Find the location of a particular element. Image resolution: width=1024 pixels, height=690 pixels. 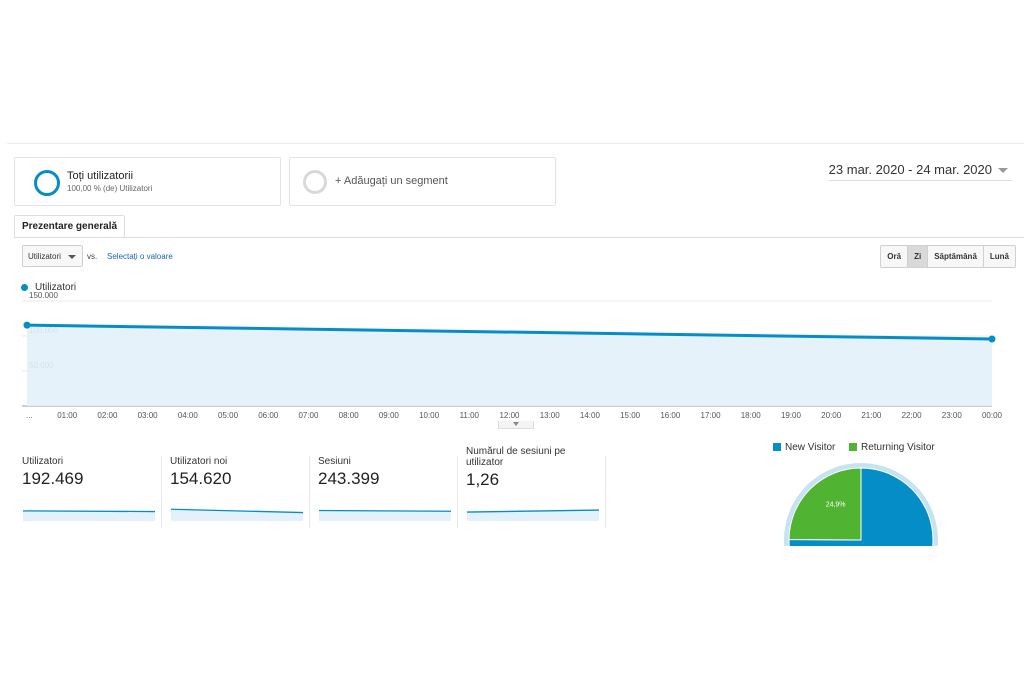

kpi-sessions: Sesiuni 243.399 is located at coordinates (385, 491).